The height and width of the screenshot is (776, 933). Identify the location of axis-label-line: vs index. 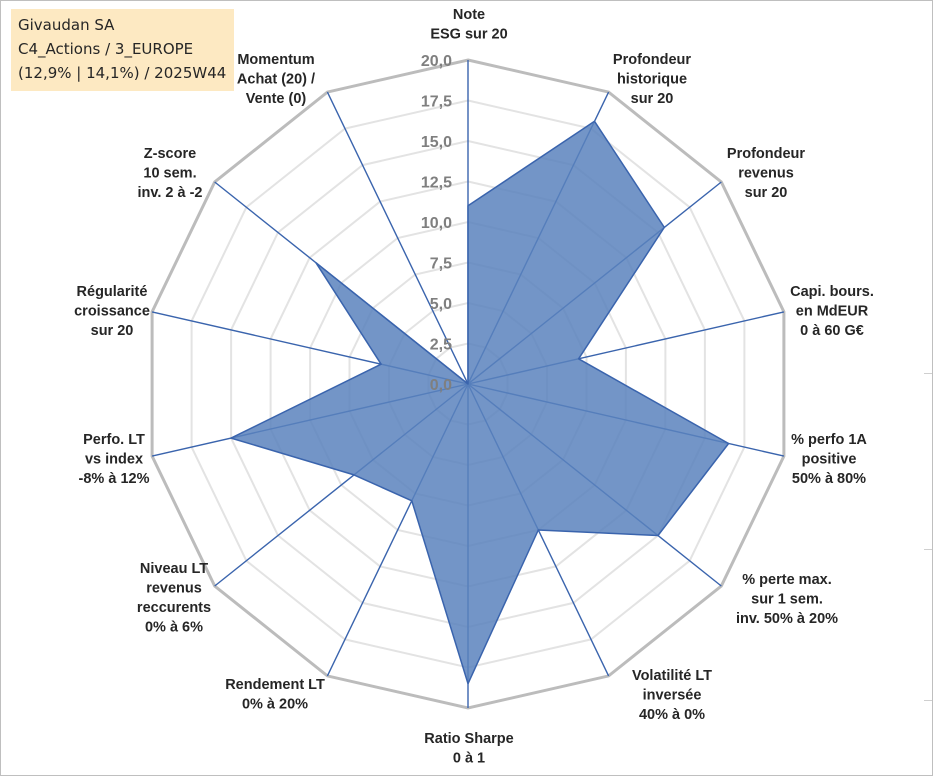
(114, 460).